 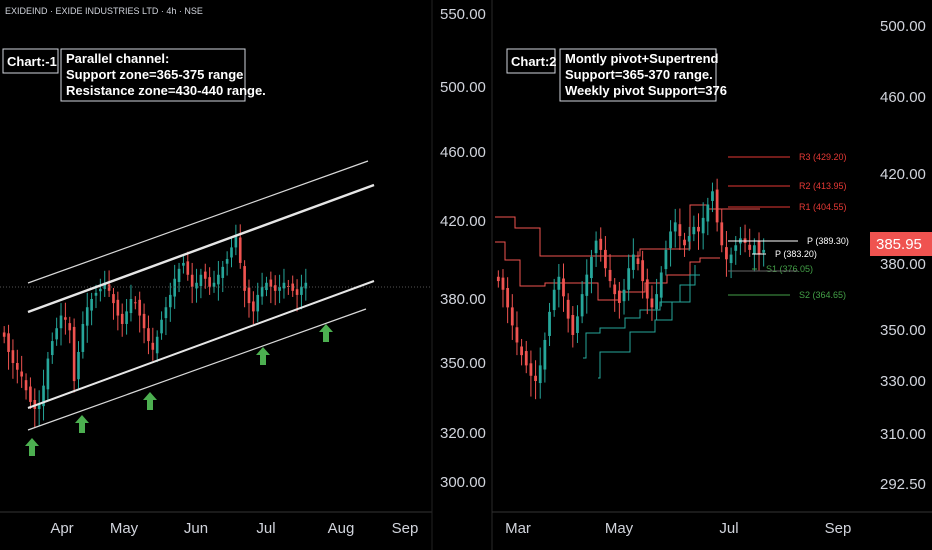 I want to click on chart-1-note-line-2: Support zone=365-375 range, so click(x=154, y=74).